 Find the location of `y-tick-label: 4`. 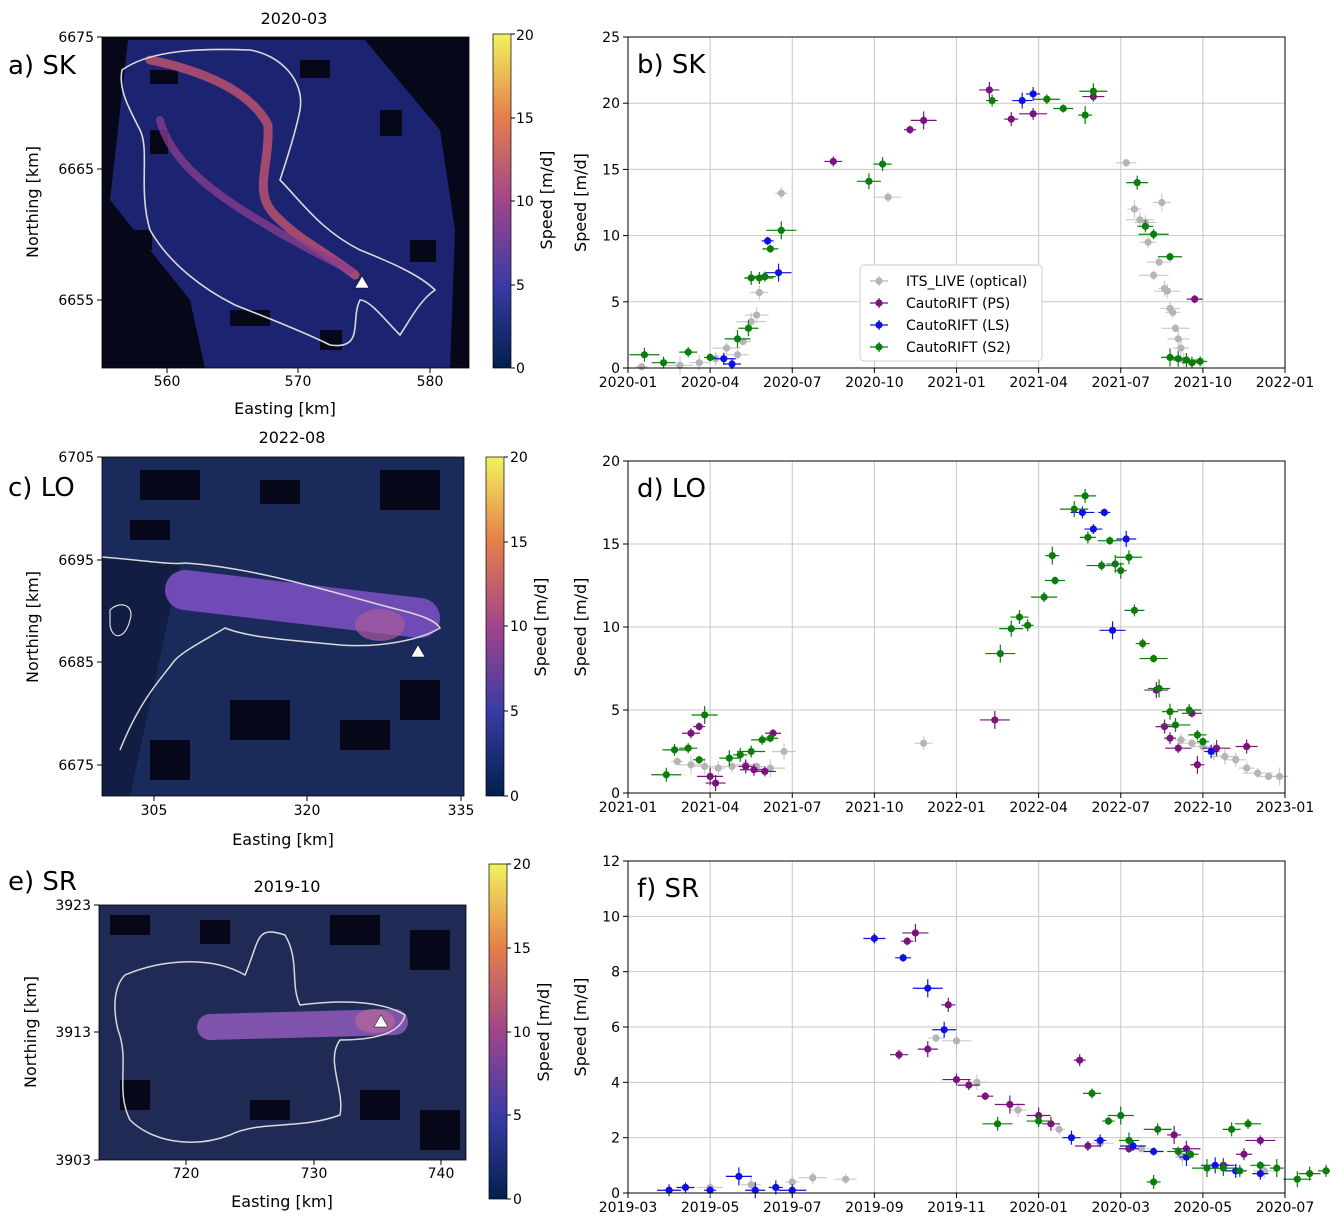

y-tick-label: 4 is located at coordinates (615, 1083).